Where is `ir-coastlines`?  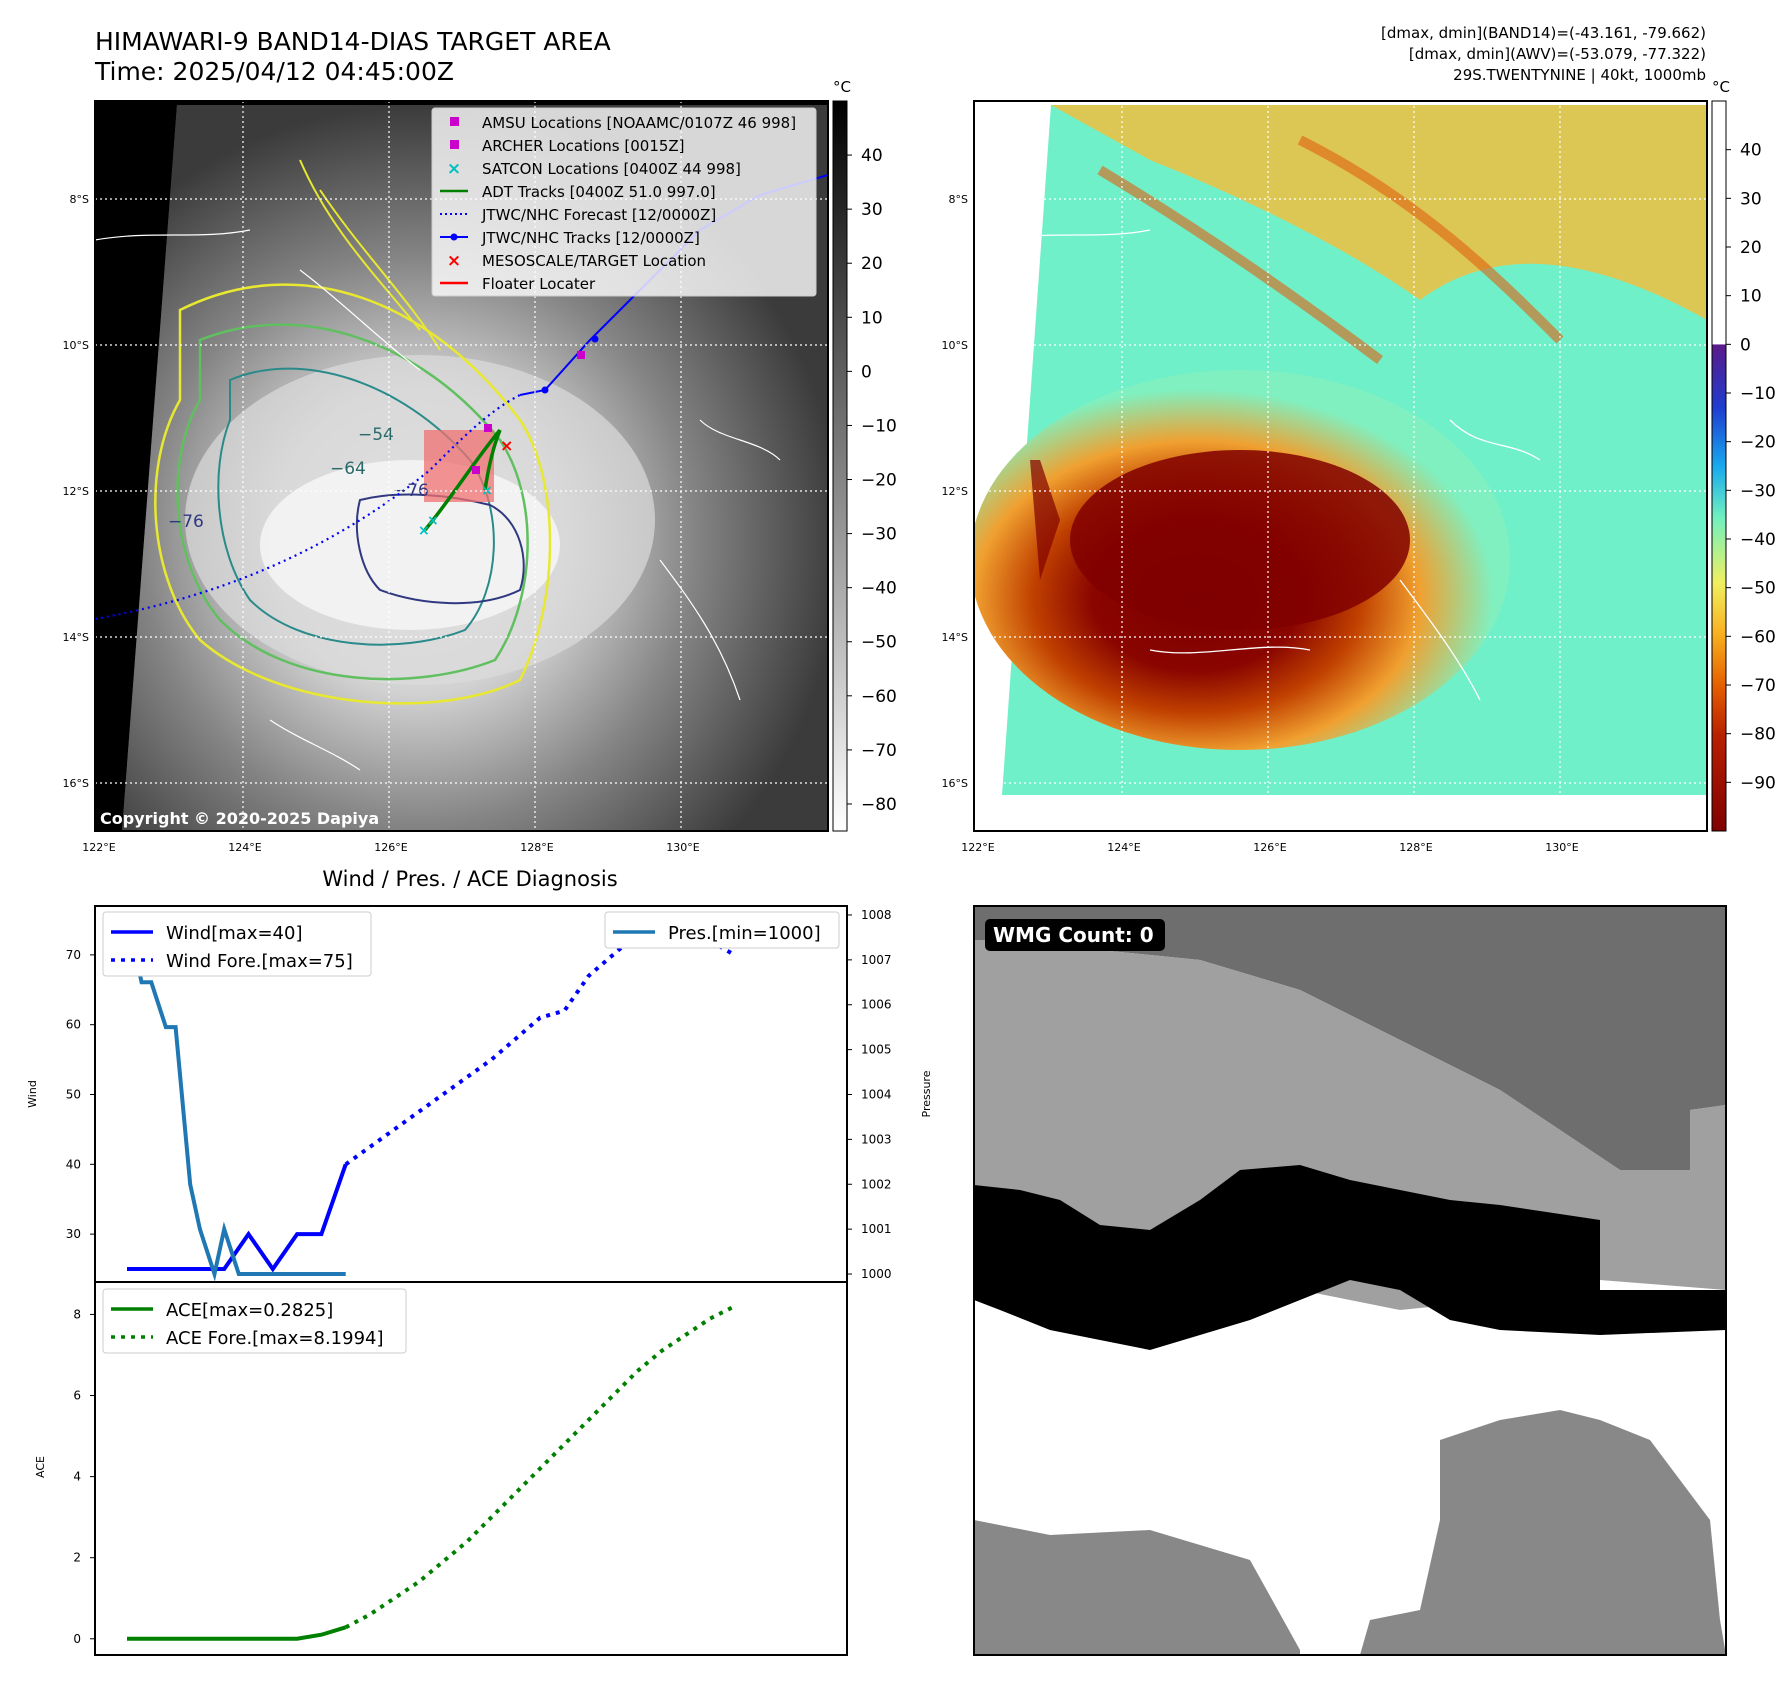
ir-coastlines is located at coordinates (438, 500).